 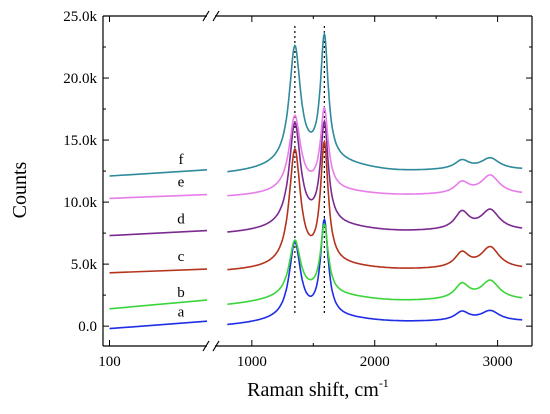 What do you see at coordinates (181, 182) in the screenshot?
I see `series-label-e: e` at bounding box center [181, 182].